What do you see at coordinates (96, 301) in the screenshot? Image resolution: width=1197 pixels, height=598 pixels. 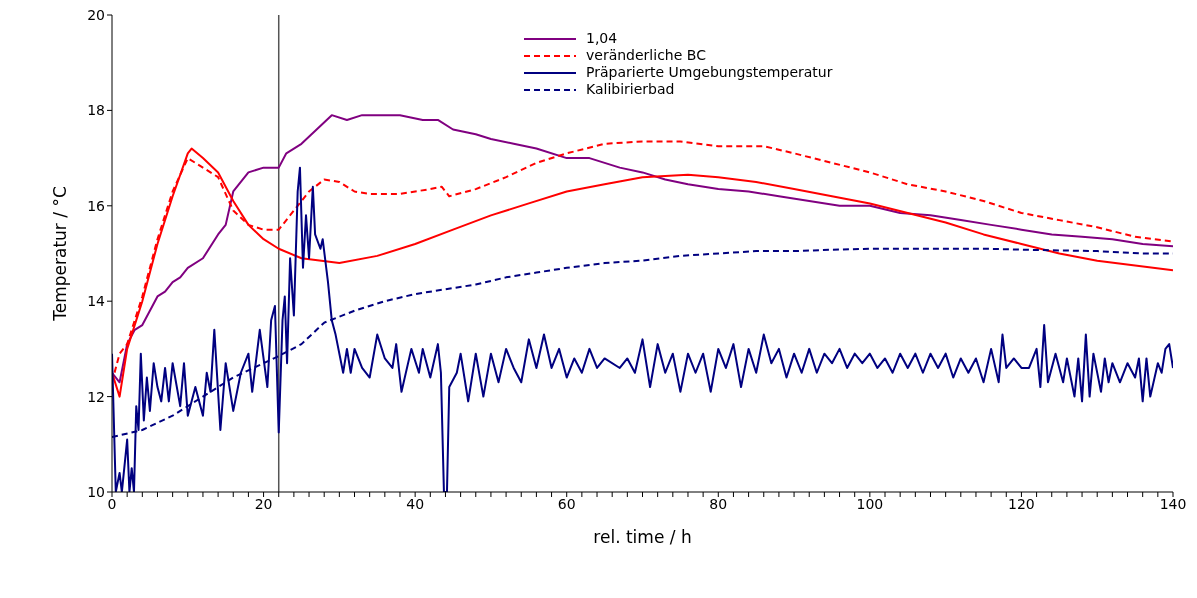 I see `y-tick-label: 14` at bounding box center [96, 301].